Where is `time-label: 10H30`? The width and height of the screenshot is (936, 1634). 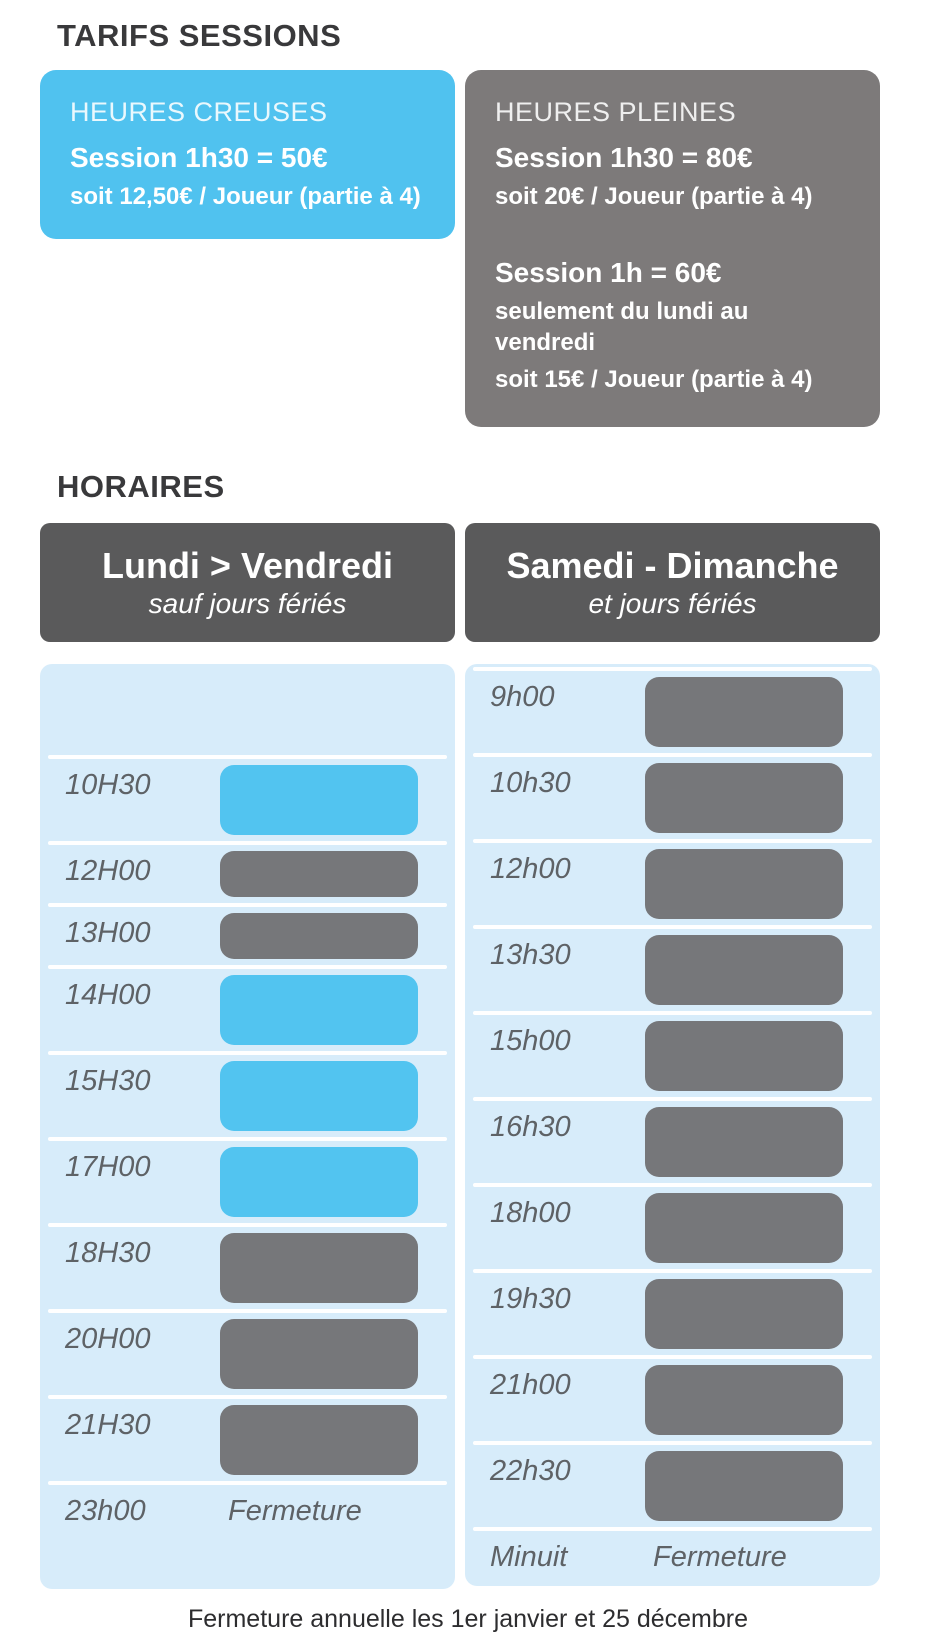 time-label: 10H30 is located at coordinates (108, 785).